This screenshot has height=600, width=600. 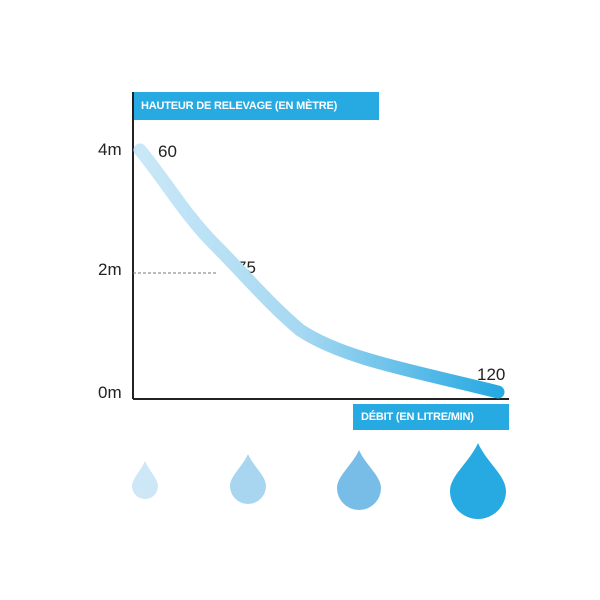 What do you see at coordinates (110, 392) in the screenshot?
I see `y-tick-label: 0m` at bounding box center [110, 392].